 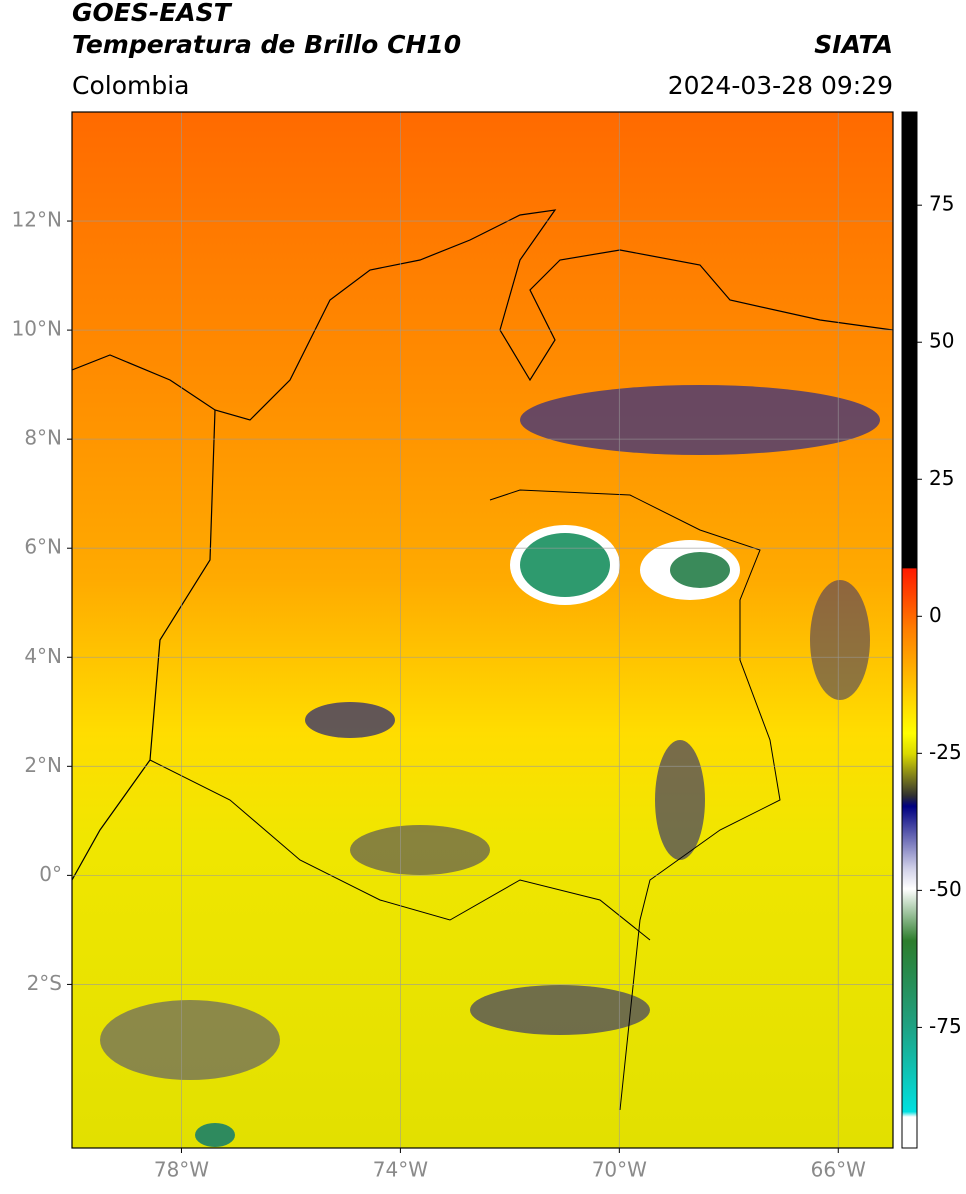 What do you see at coordinates (780, 85) in the screenshot?
I see `timestamp: 2024-03-28 09:29` at bounding box center [780, 85].